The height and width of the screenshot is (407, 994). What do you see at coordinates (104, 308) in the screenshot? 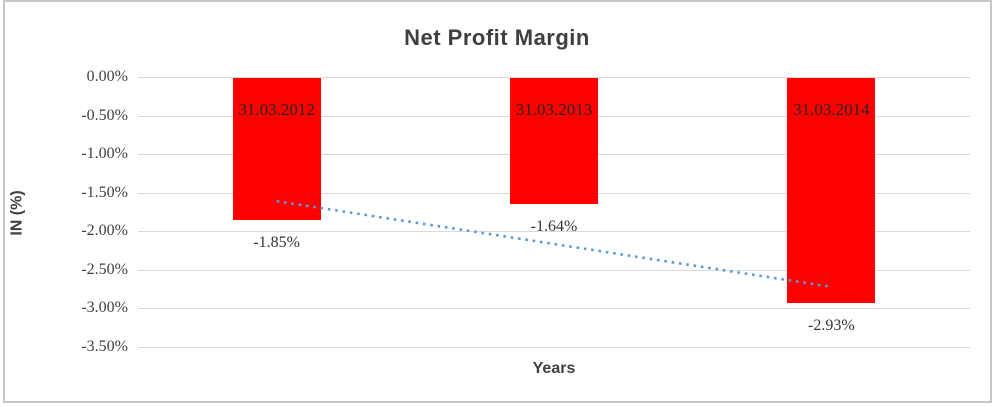
I see `y-tick-label: -3.00%` at bounding box center [104, 308].